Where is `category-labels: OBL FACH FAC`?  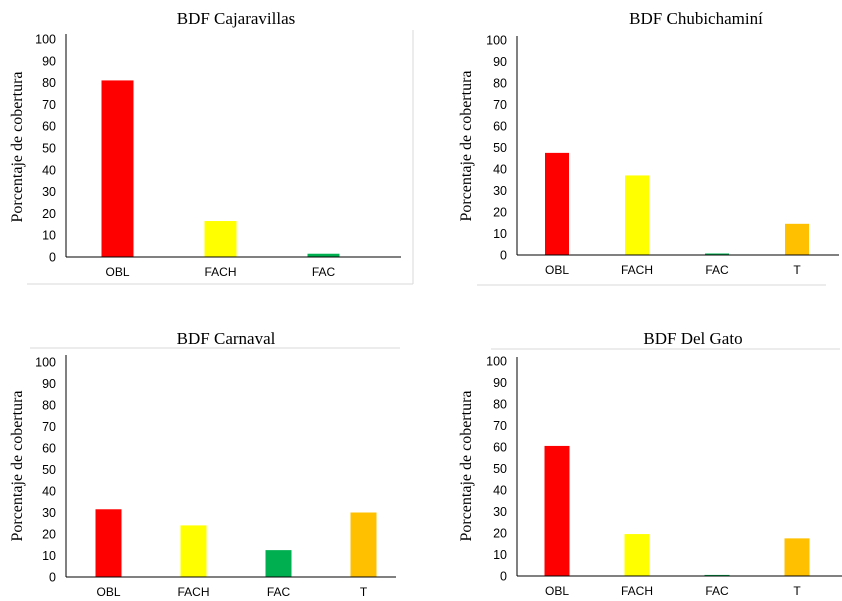
category-labels: OBL FACH FAC is located at coordinates (220, 272).